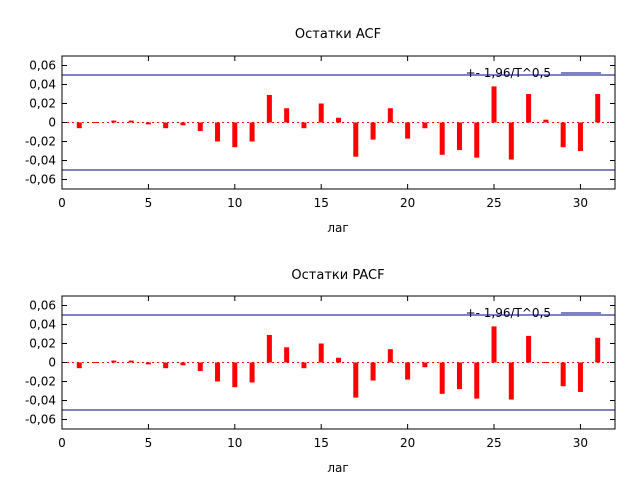  Describe the element at coordinates (234, 443) in the screenshot. I see `pacf-xtick-label: 10` at that location.